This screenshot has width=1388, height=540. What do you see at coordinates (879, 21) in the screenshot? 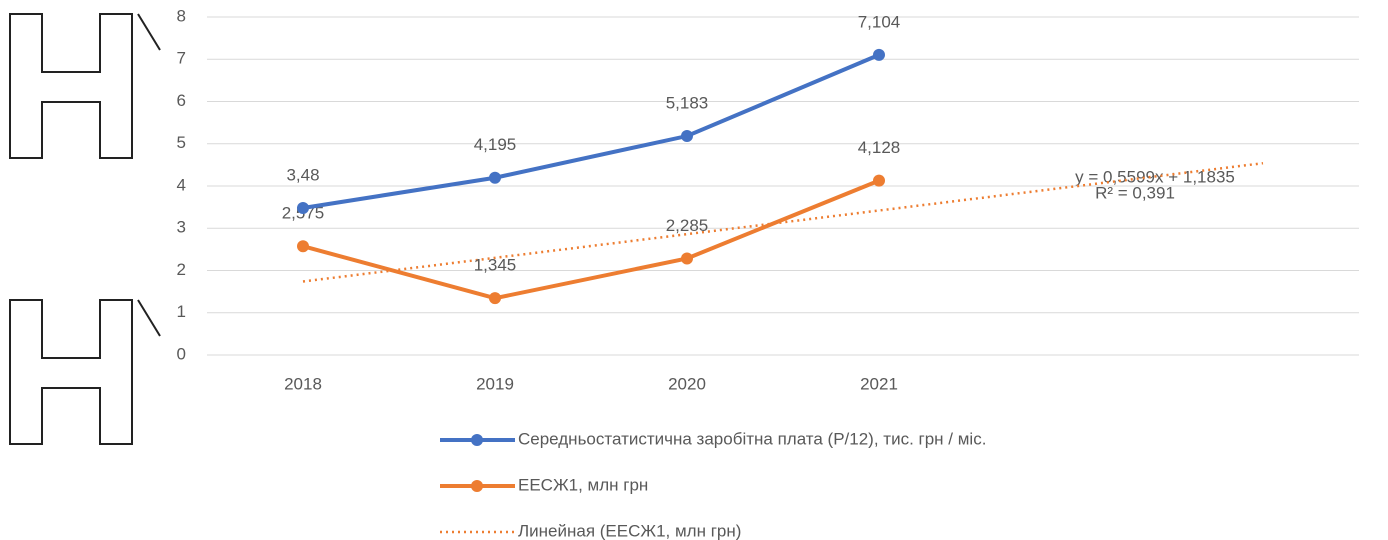
I see `data-label: 7,104` at bounding box center [879, 21].